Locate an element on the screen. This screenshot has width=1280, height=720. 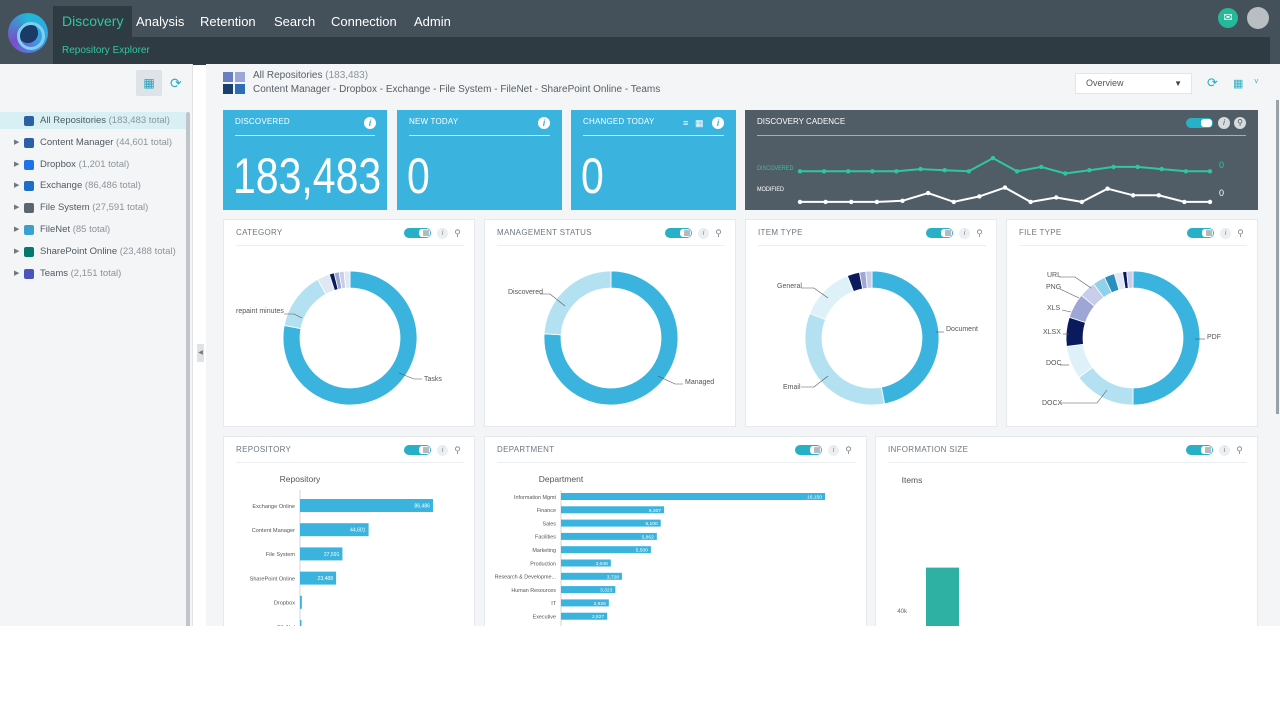
main-vertical-scrollbar is located at coordinates (1277, 257).